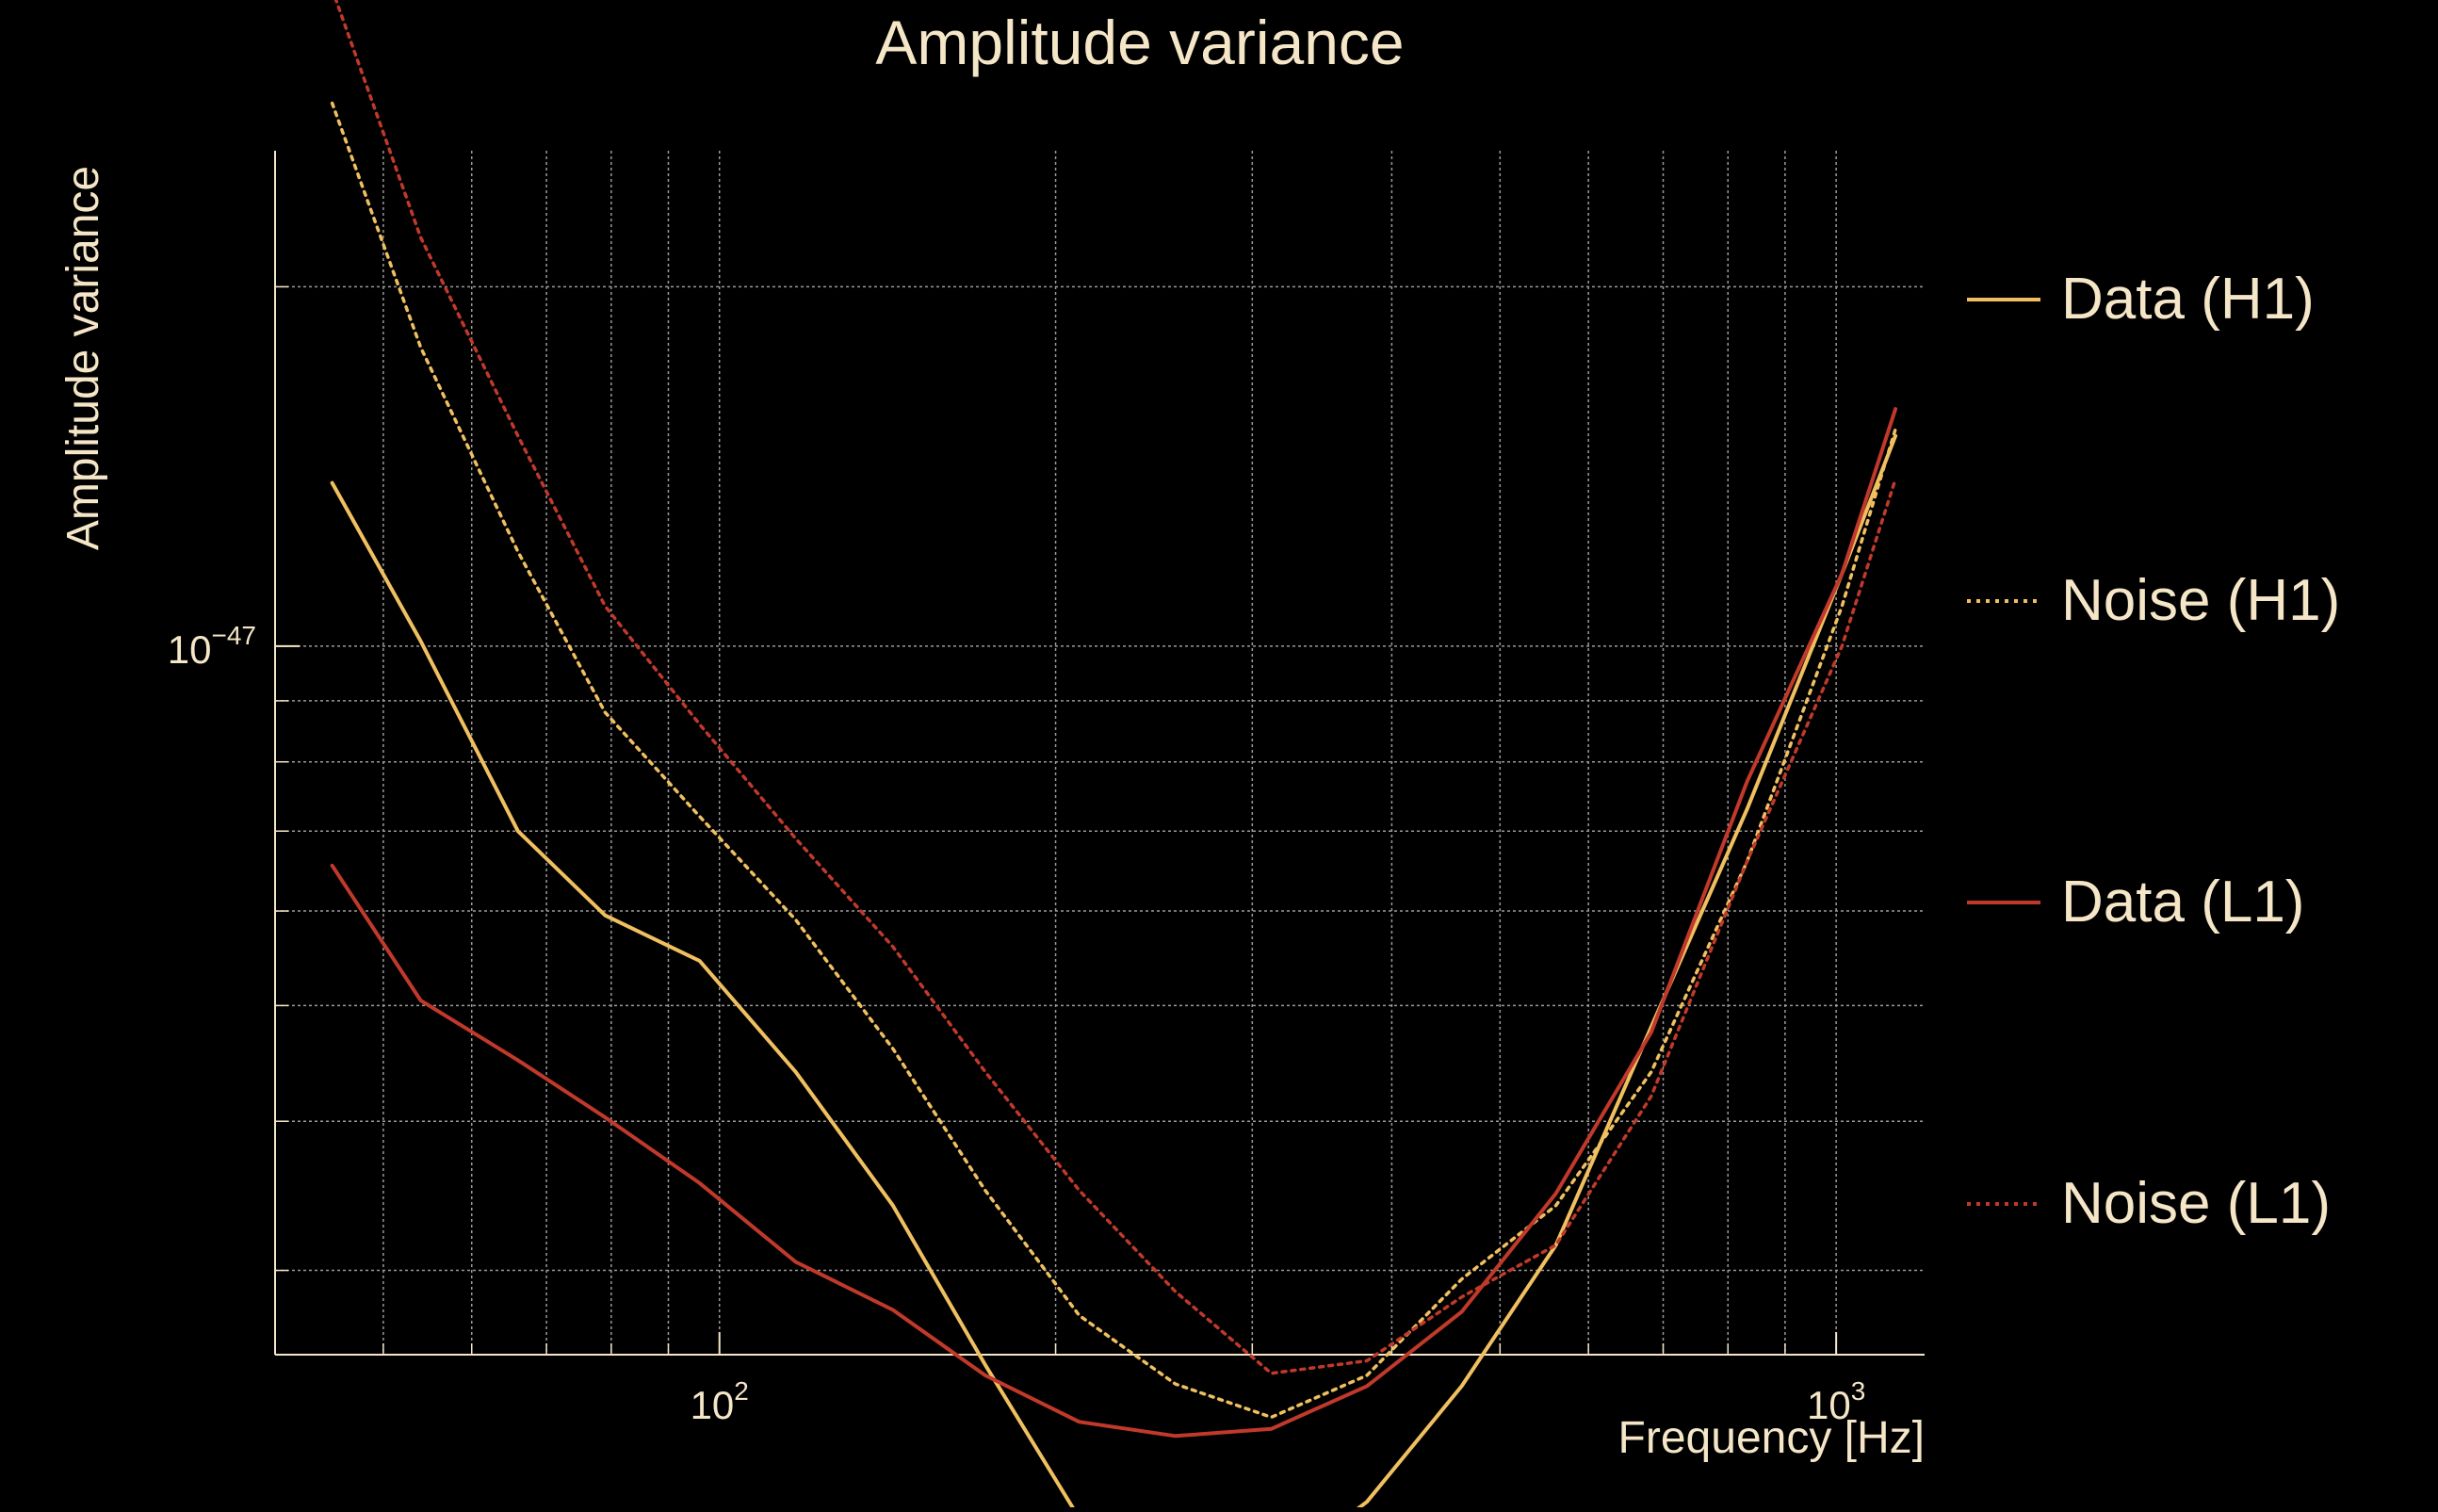 The width and height of the screenshot is (2438, 1512). What do you see at coordinates (1858, 1391) in the screenshot?
I see `x-tick-label-exp-1: 3` at bounding box center [1858, 1391].